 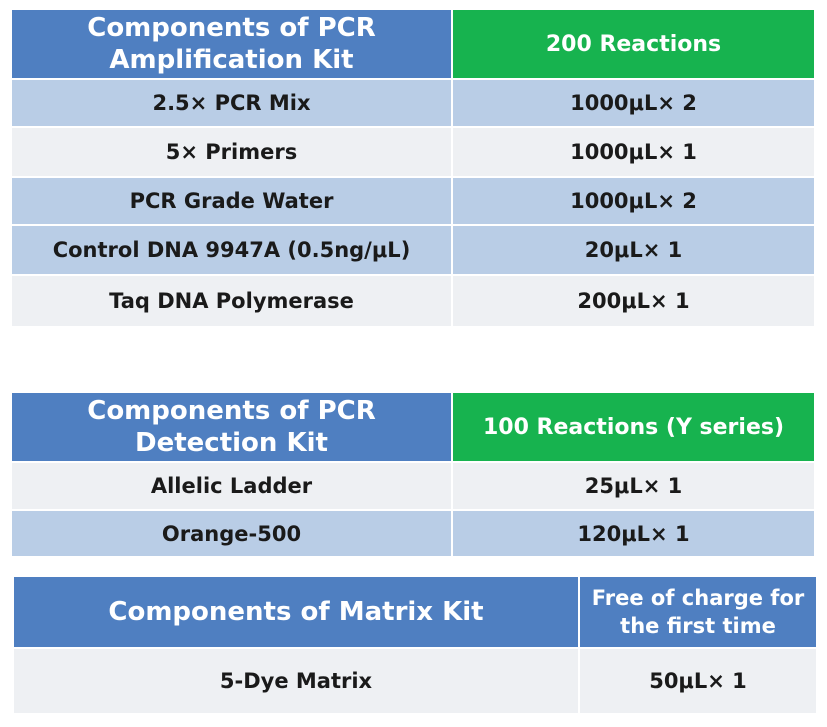 What do you see at coordinates (232, 104) in the screenshot?
I see `component-cell: 2.5× PCR Mix` at bounding box center [232, 104].